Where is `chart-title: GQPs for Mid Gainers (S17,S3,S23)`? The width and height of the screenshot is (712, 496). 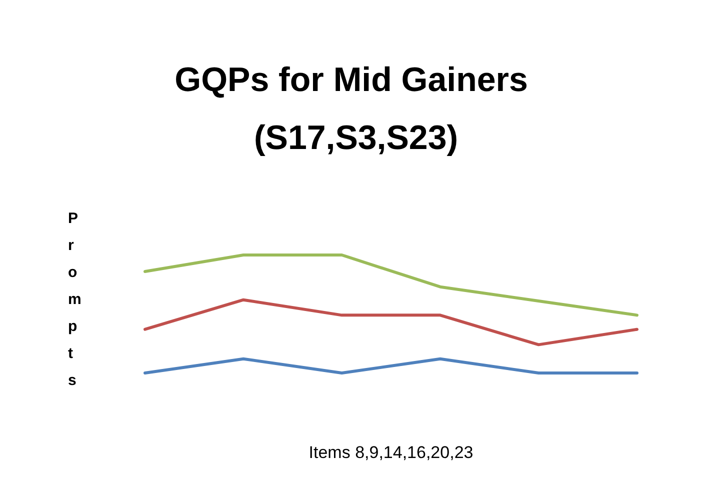 chart-title: GQPs for Mid Gainers (S17,S3,S23) is located at coordinates (356, 109).